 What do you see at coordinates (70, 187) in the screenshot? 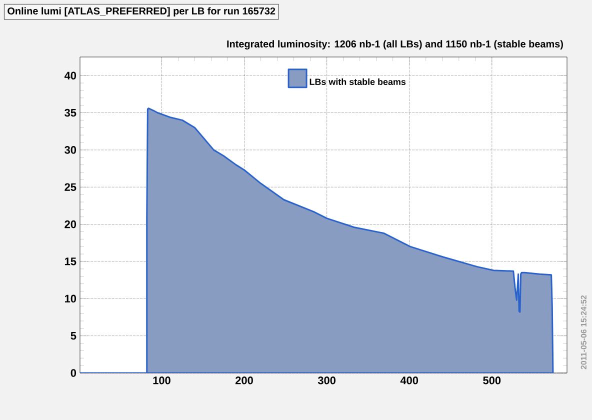
I see `y-tick-label: 25` at bounding box center [70, 187].